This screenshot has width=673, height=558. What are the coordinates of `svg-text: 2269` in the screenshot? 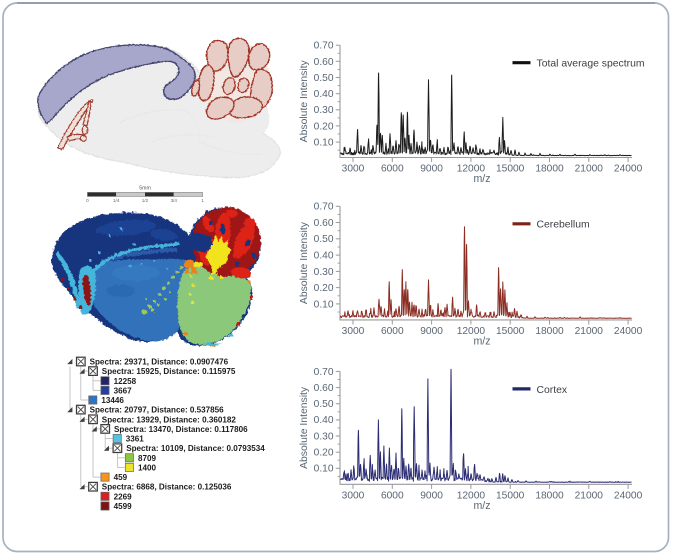 It's located at (123, 496).